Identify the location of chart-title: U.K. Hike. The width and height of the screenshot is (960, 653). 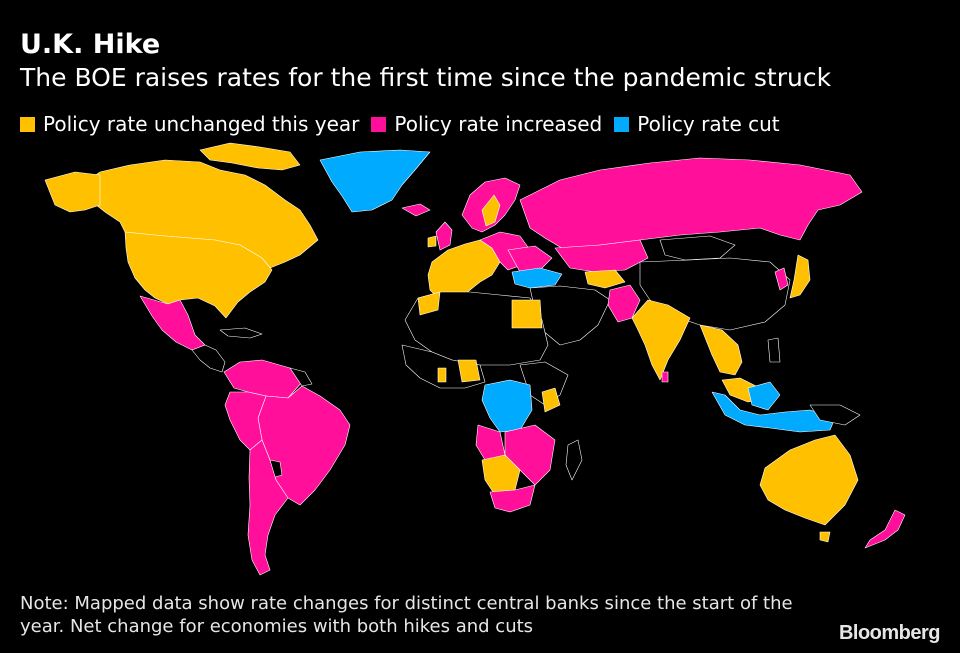
(90, 44).